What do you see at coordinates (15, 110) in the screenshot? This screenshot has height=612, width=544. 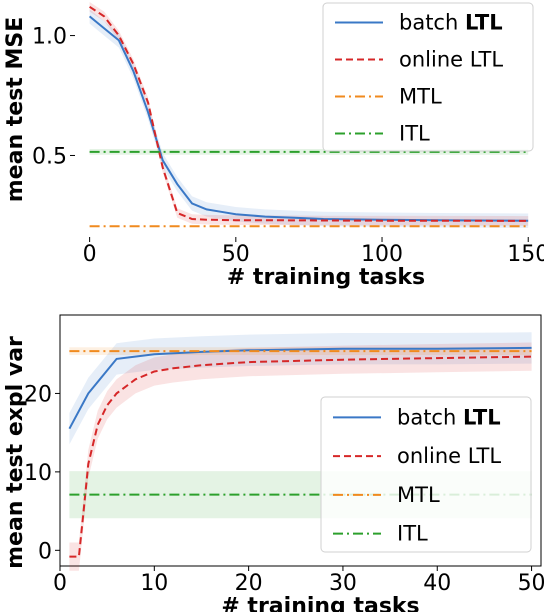 I see `y-axis-label: mean test MSE` at bounding box center [15, 110].